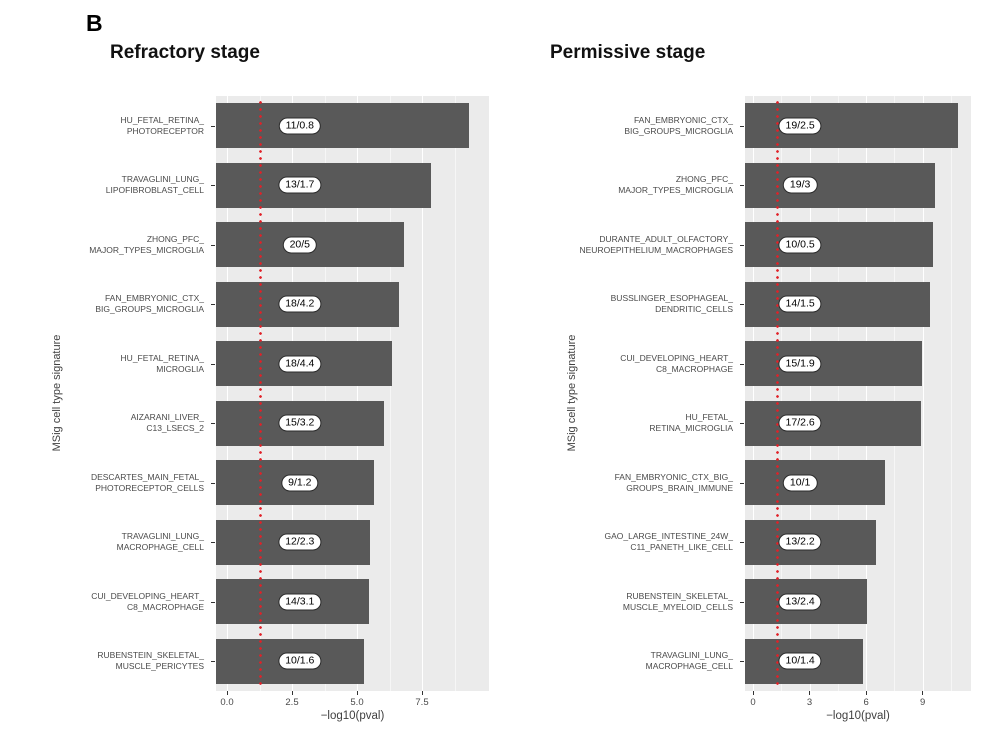 Image resolution: width=1002 pixels, height=734 pixels. Describe the element at coordinates (104, 126) in the screenshot. I see `y-tick-label: HU_FETAL_RETINA_ PHOTORECEPTOR` at that location.